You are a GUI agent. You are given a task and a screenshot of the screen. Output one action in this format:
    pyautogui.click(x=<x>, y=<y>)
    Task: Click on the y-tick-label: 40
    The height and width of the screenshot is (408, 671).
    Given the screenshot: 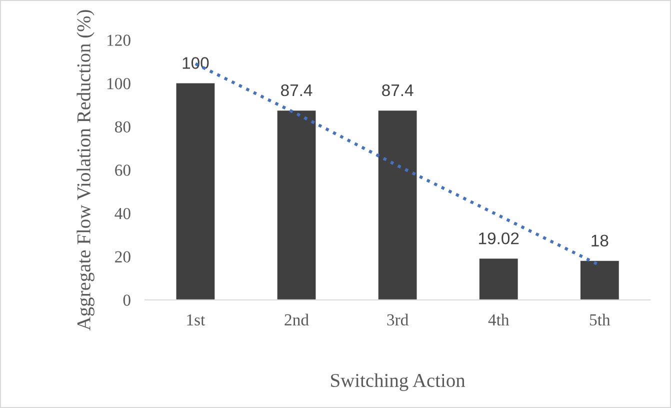 What is the action you would take?
    pyautogui.click(x=122, y=214)
    